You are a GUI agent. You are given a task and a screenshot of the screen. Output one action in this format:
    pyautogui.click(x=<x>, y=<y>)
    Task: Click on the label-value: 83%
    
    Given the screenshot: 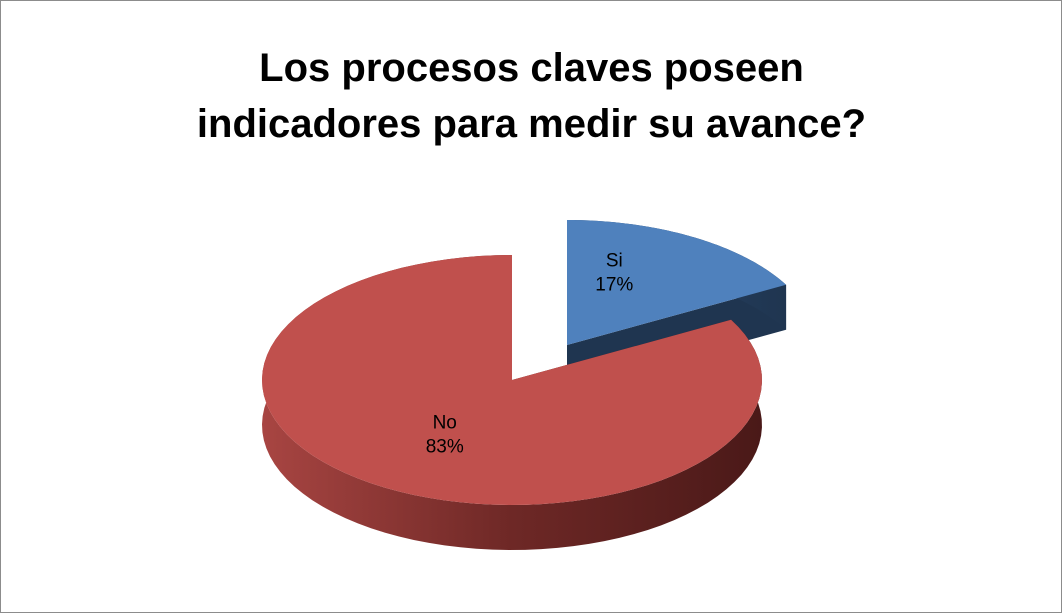 What is the action you would take?
    pyautogui.click(x=445, y=446)
    